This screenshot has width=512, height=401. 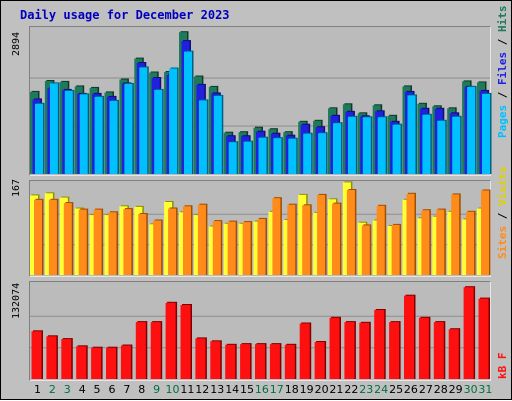 I want to click on x-tick-label-day-28: 28, so click(x=440, y=389).